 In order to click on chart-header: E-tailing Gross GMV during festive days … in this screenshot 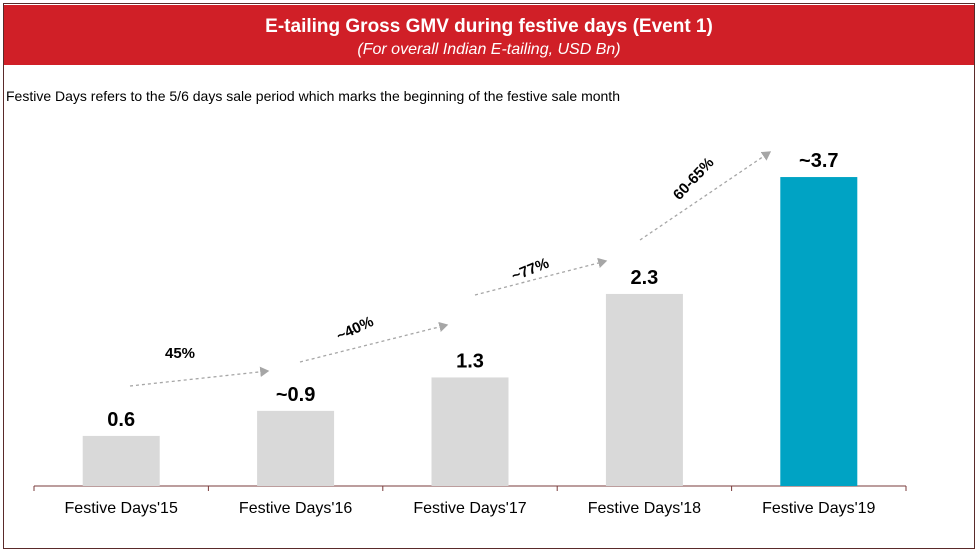, I will do `click(489, 35)`.